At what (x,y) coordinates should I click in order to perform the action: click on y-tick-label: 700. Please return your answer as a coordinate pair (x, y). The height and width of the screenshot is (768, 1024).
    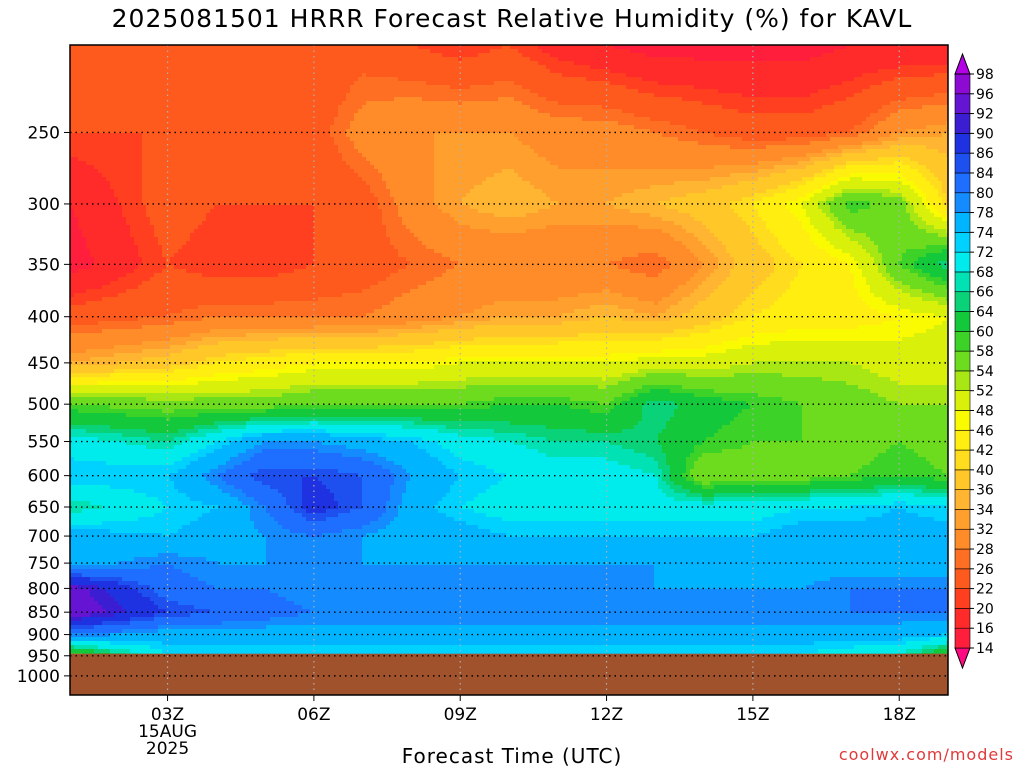
    Looking at the image, I should click on (44, 537).